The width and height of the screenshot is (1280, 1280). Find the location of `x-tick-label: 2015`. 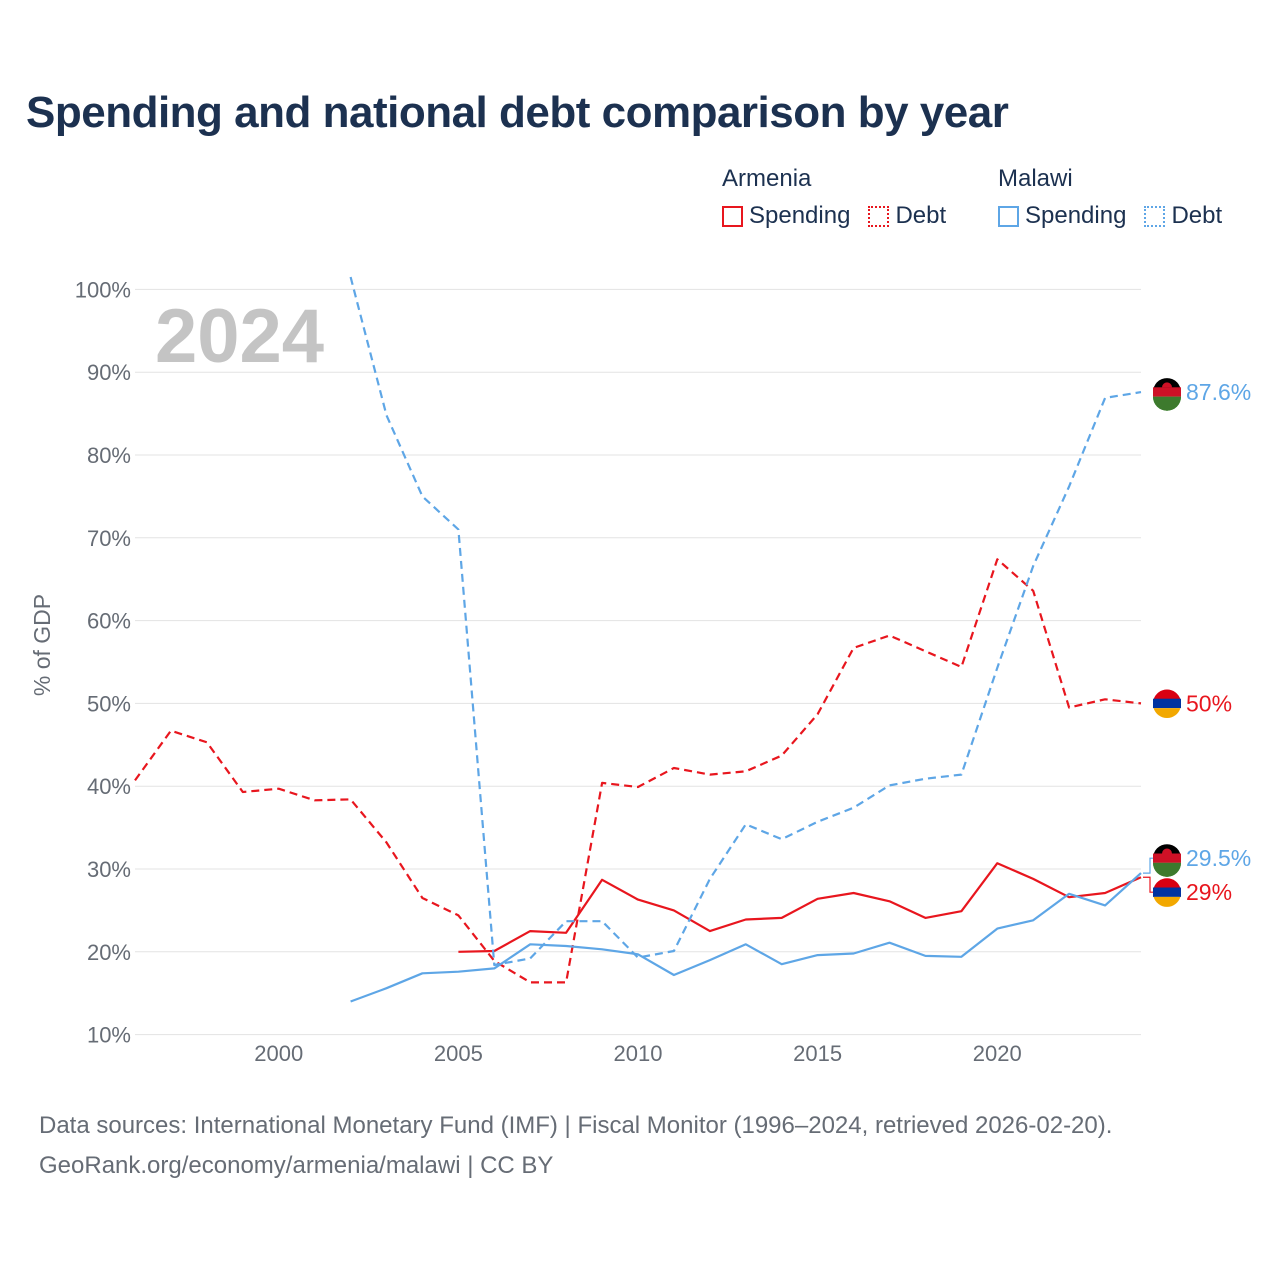

x-tick-label: 2015 is located at coordinates (817, 1053).